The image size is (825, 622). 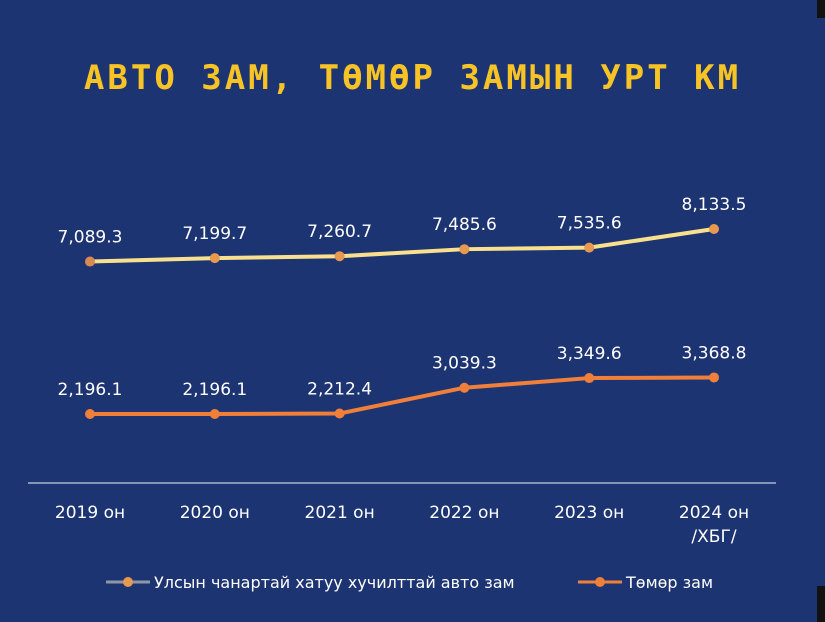 What do you see at coordinates (90, 238) in the screenshot?
I see `data-label: 7,089.3` at bounding box center [90, 238].